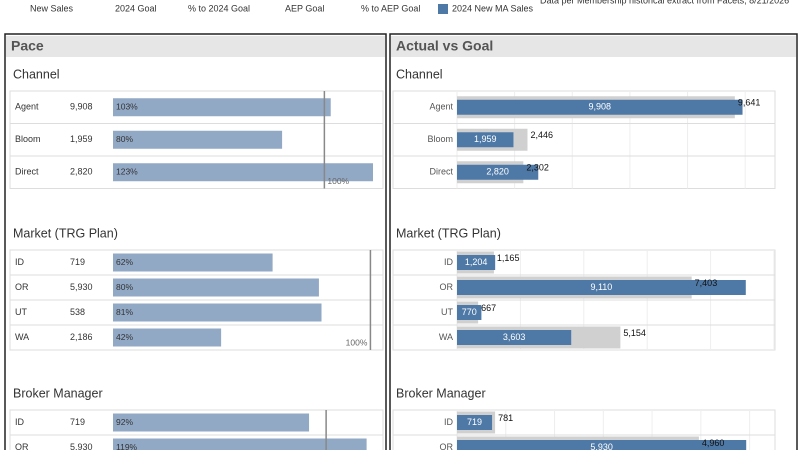  I want to click on actual-label: 770, so click(469, 312).